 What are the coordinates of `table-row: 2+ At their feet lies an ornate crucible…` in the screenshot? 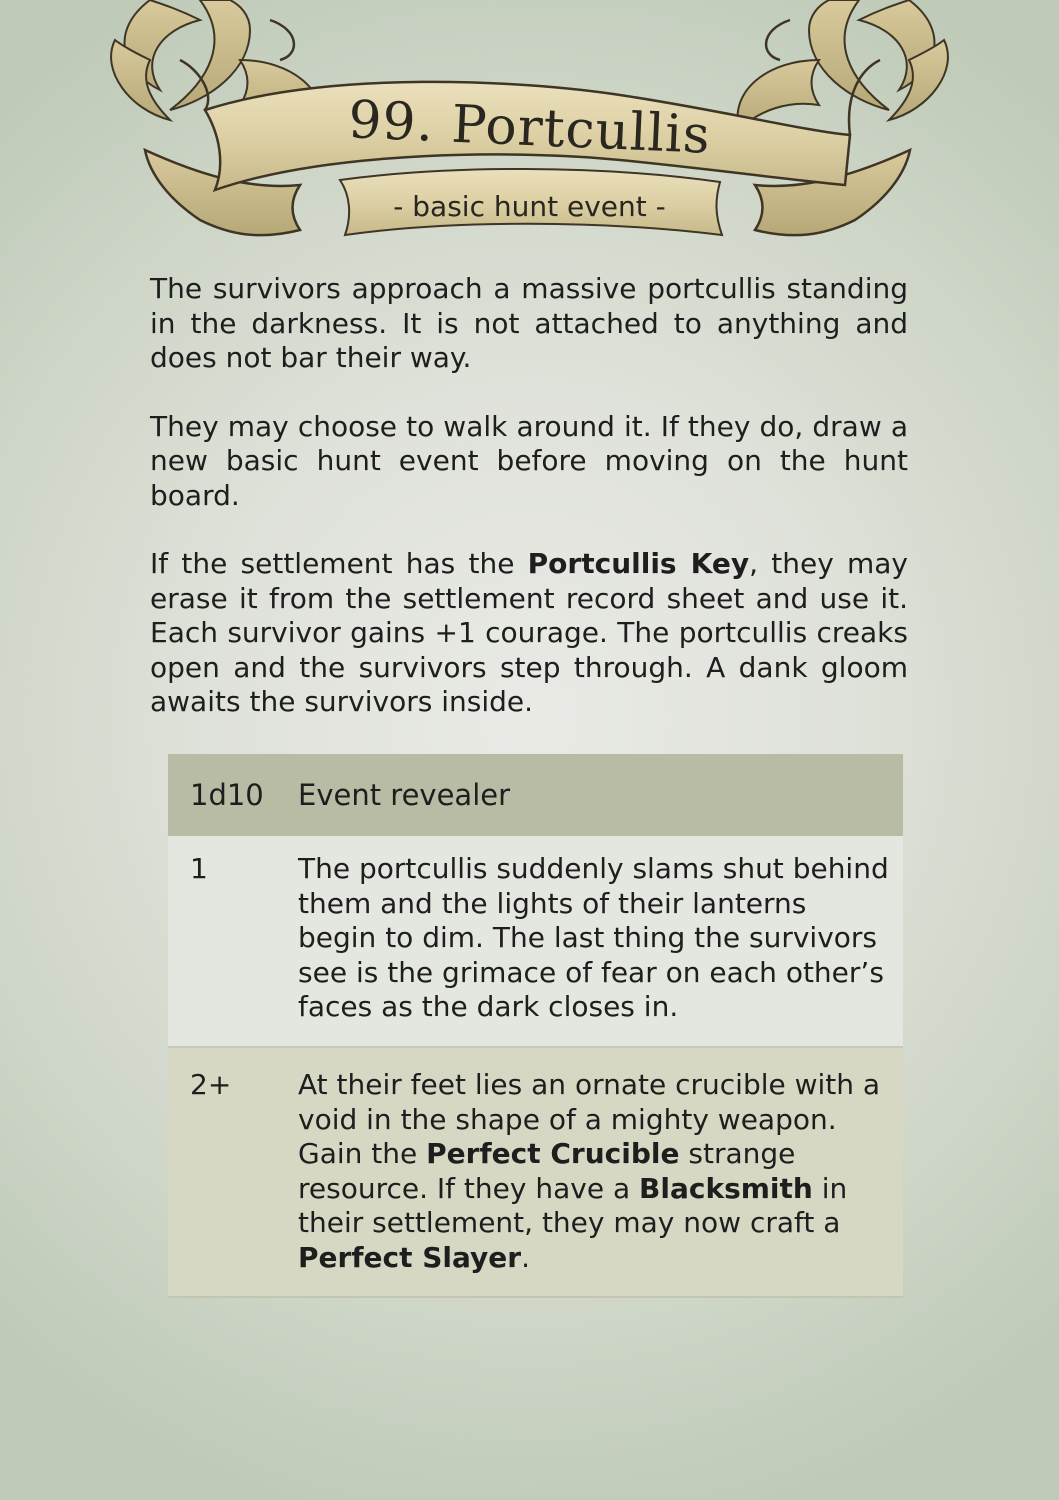 It's located at (535, 1173).